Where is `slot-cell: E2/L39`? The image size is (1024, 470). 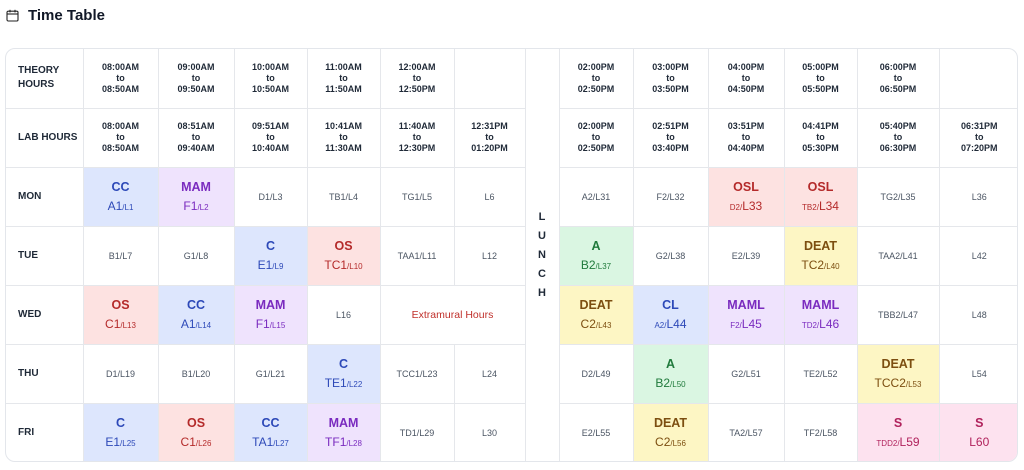
slot-cell: E2/L39 is located at coordinates (746, 255).